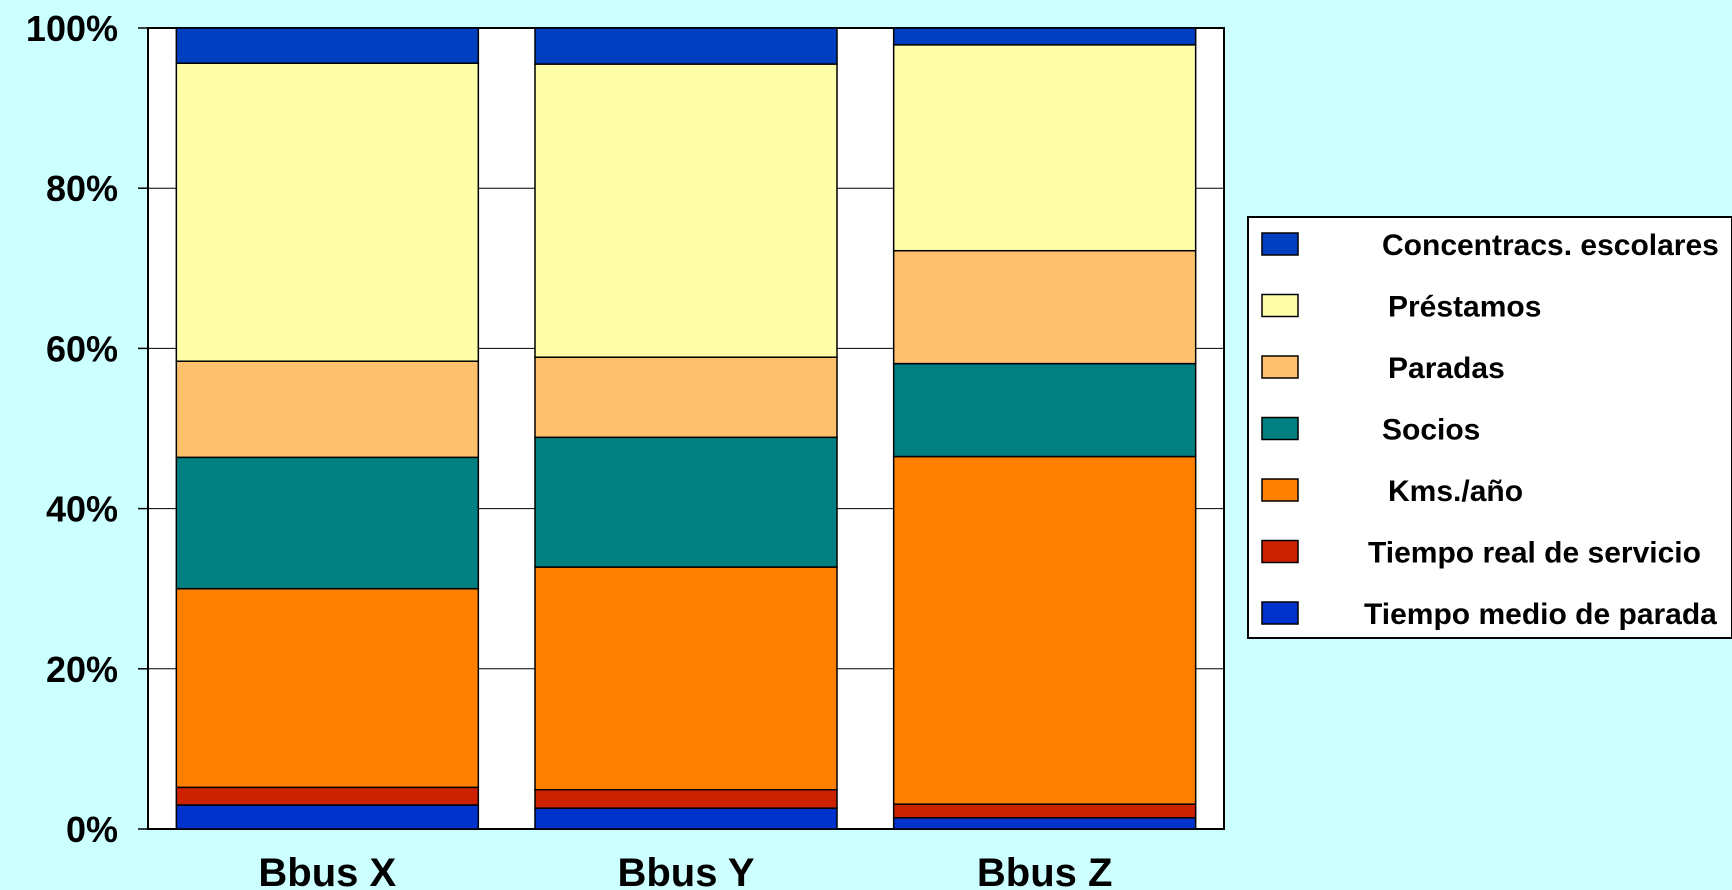 This screenshot has width=1732, height=890. I want to click on x-tick-label: Bbus X, so click(327, 870).